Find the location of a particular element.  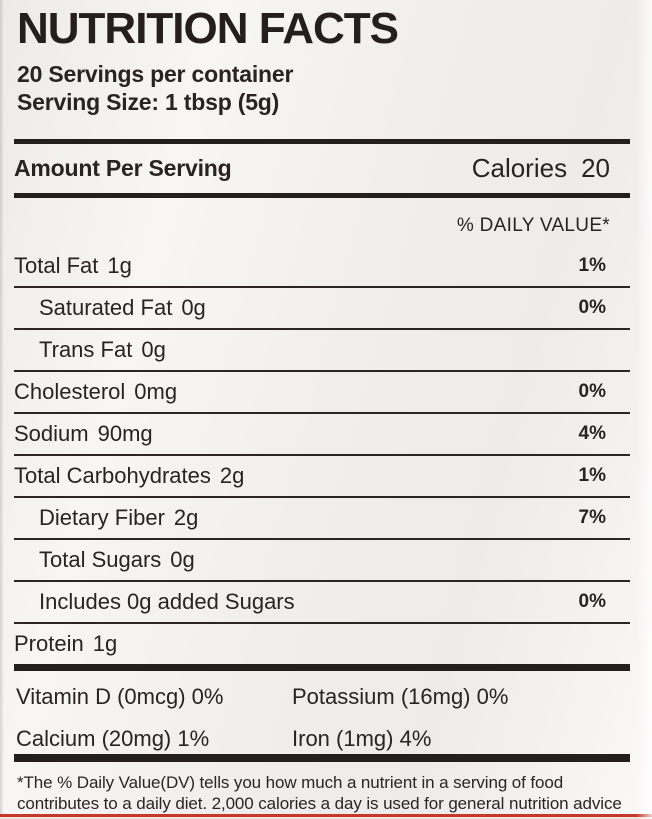

nutrient-name: Dietary Fiber is located at coordinates (102, 517).